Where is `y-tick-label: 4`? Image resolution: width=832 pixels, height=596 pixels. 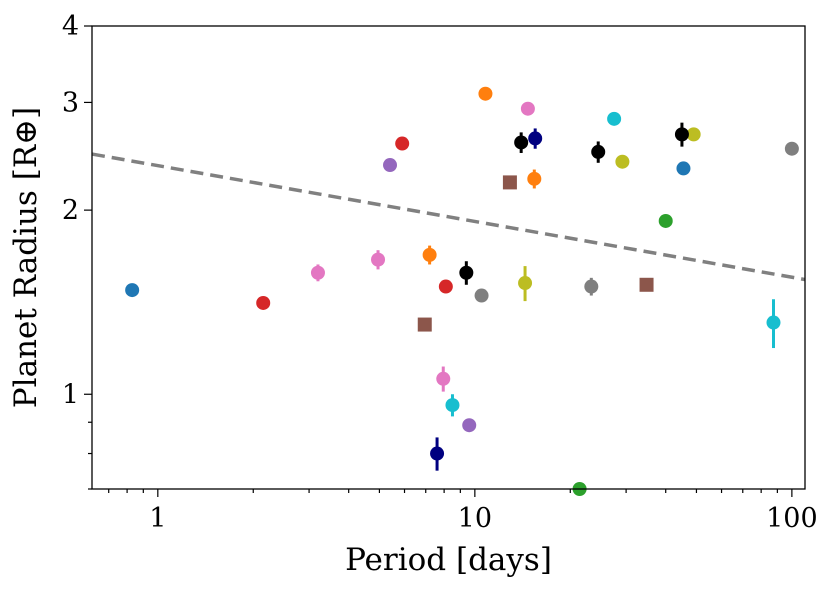
y-tick-label: 4 is located at coordinates (70, 26).